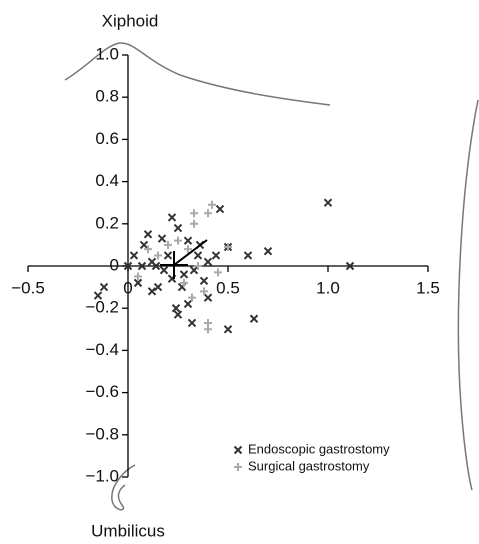 The height and width of the screenshot is (544, 479). What do you see at coordinates (128, 530) in the screenshot?
I see `bottom-label: Umbilicus` at bounding box center [128, 530].